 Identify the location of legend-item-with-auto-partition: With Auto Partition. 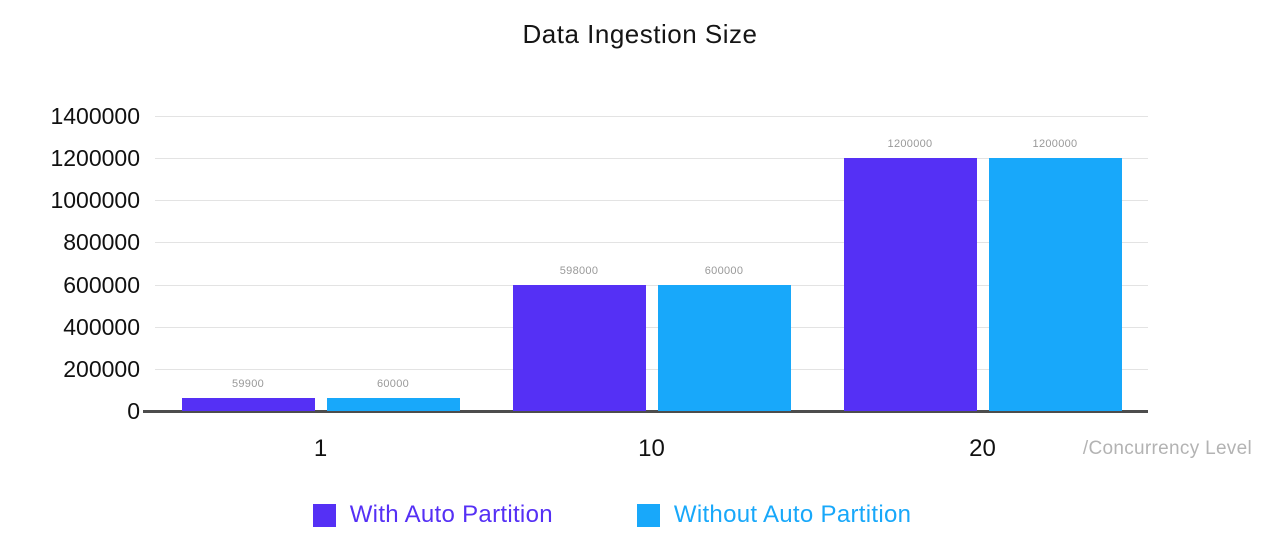
(432, 515).